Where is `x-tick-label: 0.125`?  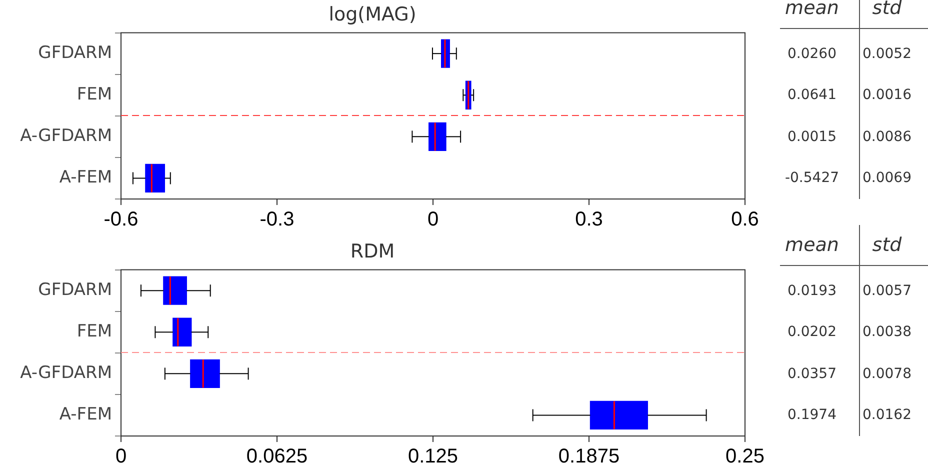
x-tick-label: 0.125 is located at coordinates (433, 457).